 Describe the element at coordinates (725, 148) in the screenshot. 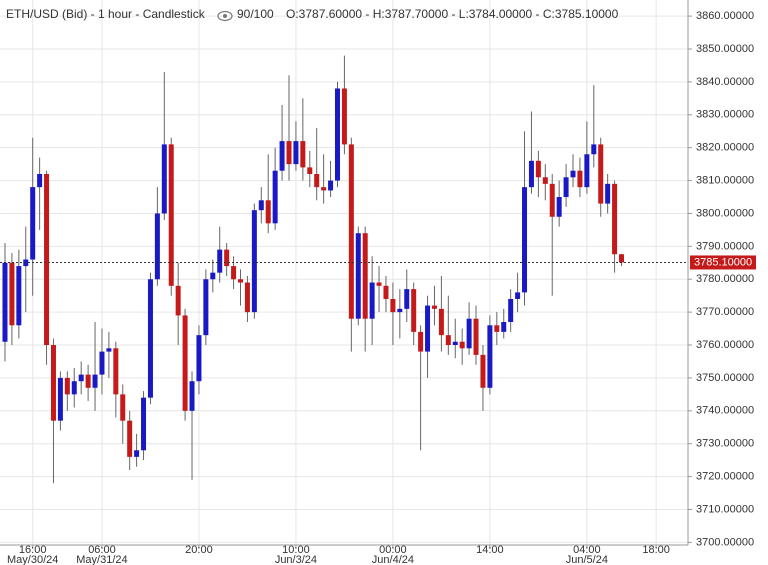

I see `y-tick-label: 3820.00000` at that location.